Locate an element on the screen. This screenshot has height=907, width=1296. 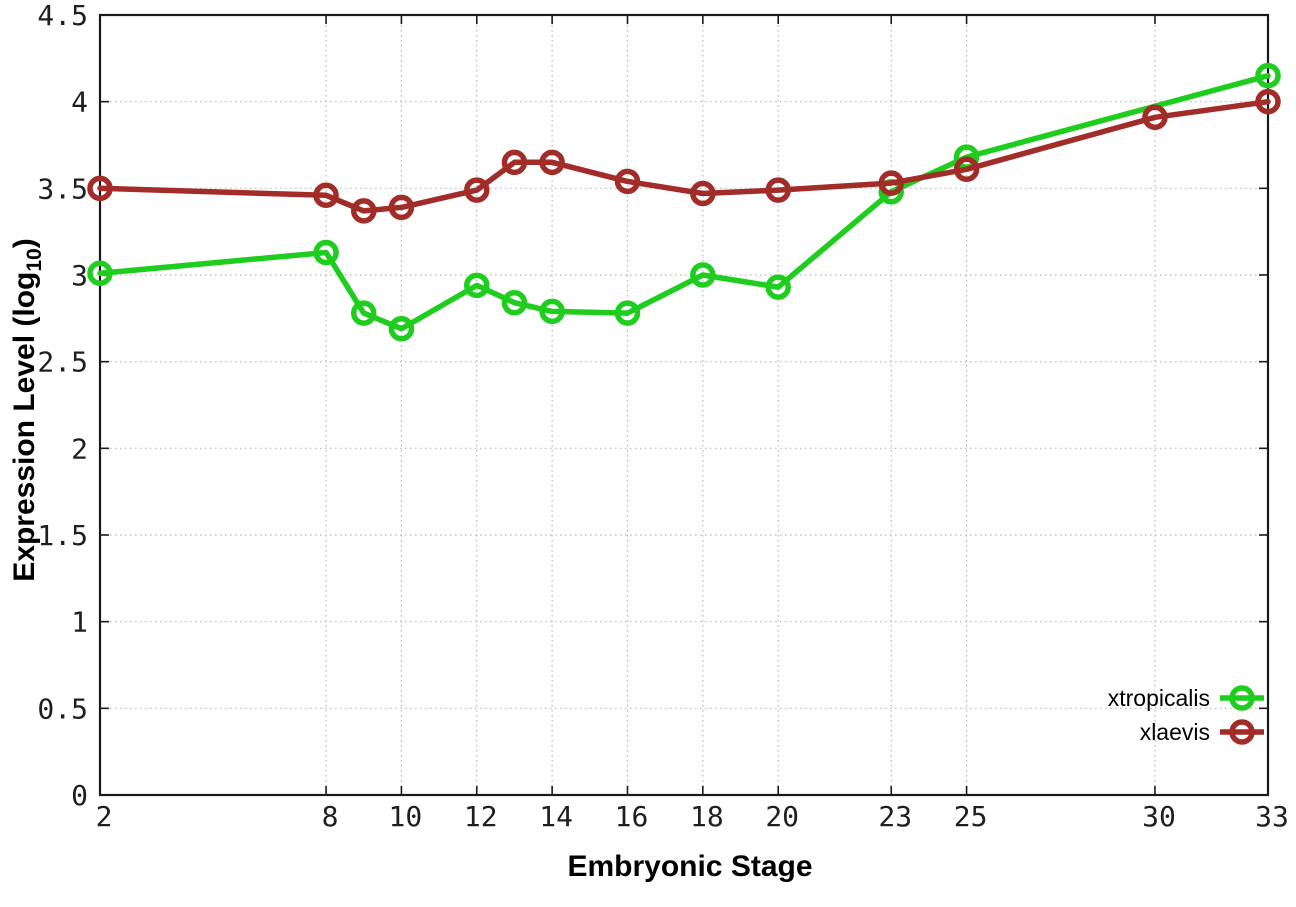
series-line-xlaevis is located at coordinates (684, 156).